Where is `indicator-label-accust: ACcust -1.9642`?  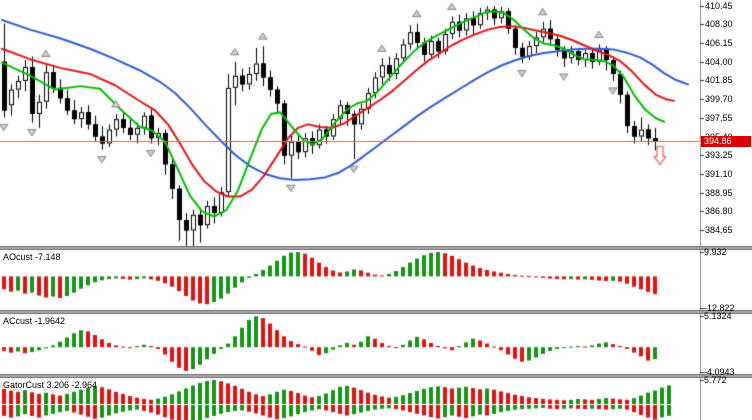 indicator-label-accust: ACcust -1.9642 is located at coordinates (34, 321).